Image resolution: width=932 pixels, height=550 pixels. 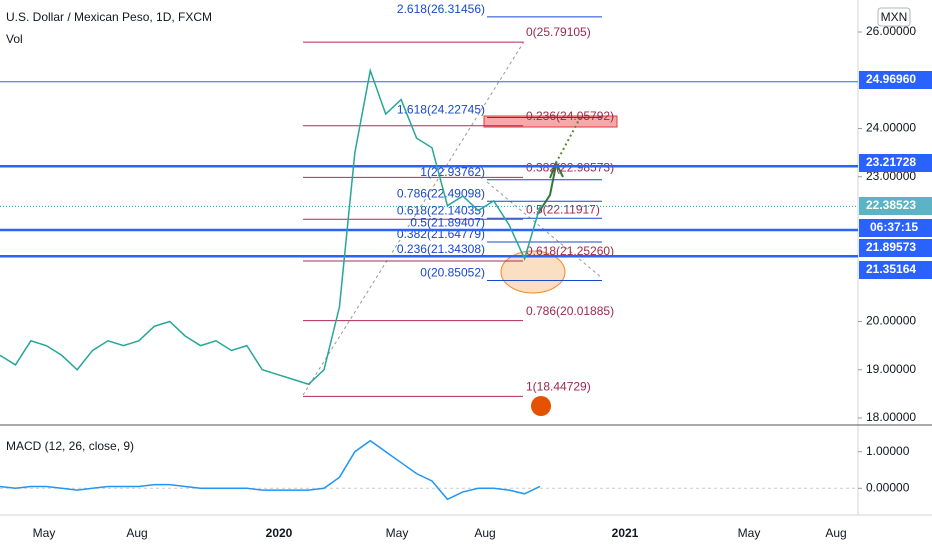 I want to click on countdown: 06:37:15, so click(x=894, y=227).